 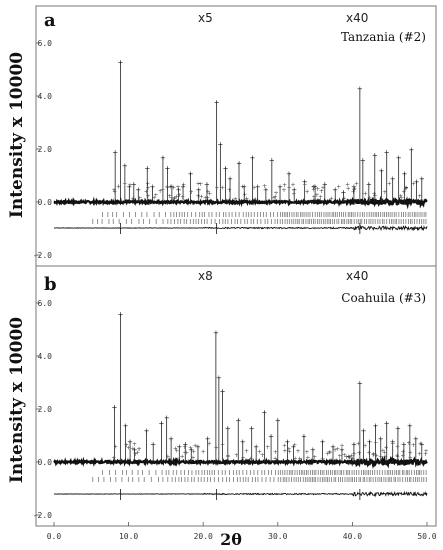 What do you see at coordinates (45, 462) in the screenshot?
I see `panel-b-y-tick-label: 0.0` at bounding box center [45, 462].